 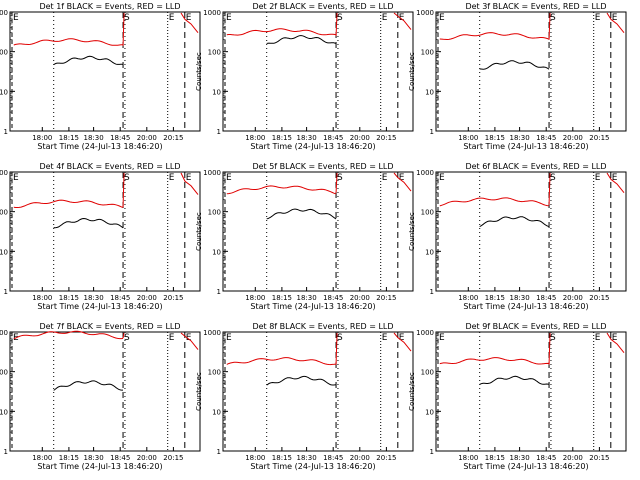 What do you see at coordinates (322, 6) in the screenshot?
I see `panel-2-title: Det 2f BLACK = Events, RED = LLD` at bounding box center [322, 6].